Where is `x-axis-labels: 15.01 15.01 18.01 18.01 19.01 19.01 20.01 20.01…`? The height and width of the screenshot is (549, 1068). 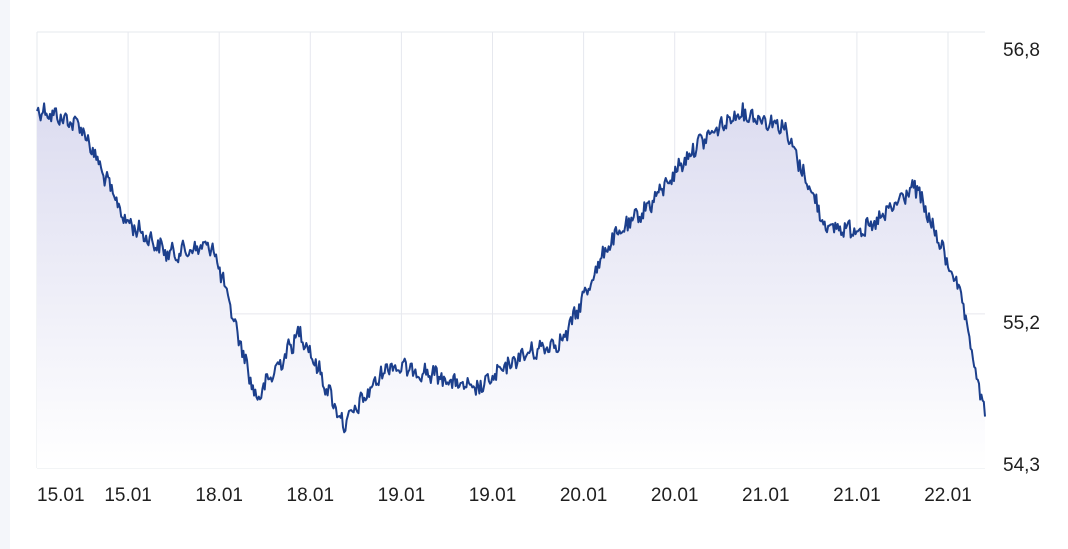
x-axis-labels: 15.01 15.01 18.01 18.01 19.01 19.01 20.01 20.01… is located at coordinates (504, 495).